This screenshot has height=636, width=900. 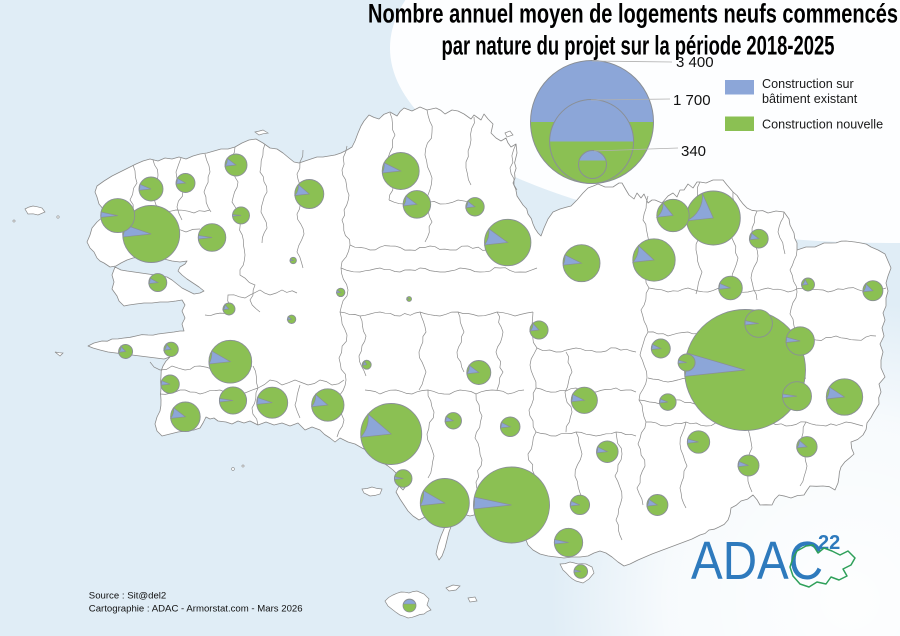 I want to click on svg-text: 3 400, so click(x=695, y=62).